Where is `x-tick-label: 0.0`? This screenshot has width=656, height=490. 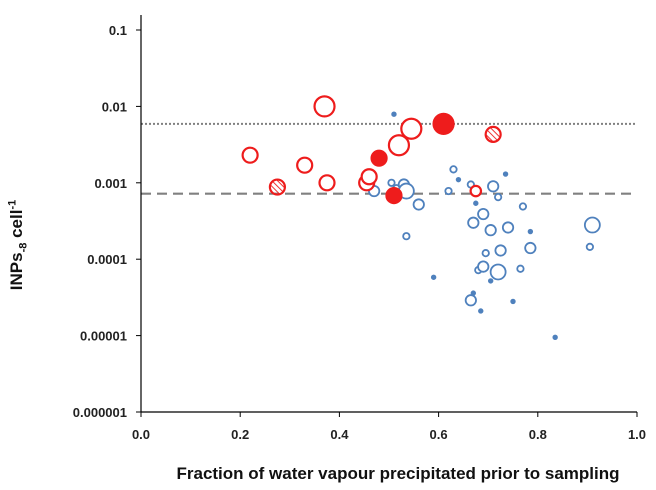 x-tick-label: 0.0 is located at coordinates (141, 434).